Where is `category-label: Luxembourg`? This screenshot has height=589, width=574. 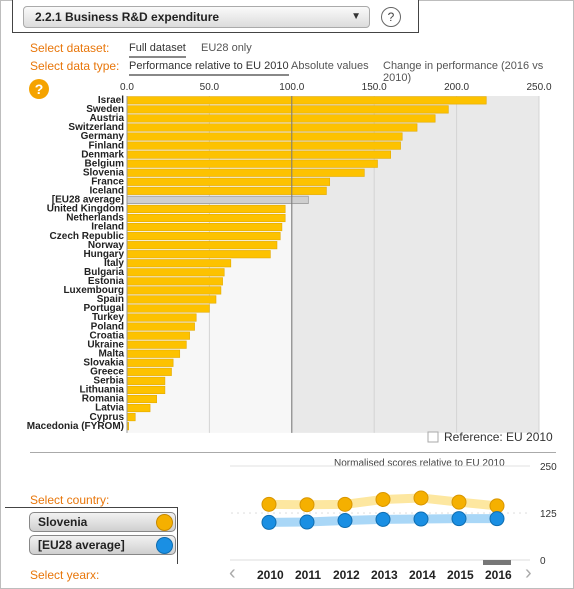
category-label: Luxembourg is located at coordinates (93, 290).